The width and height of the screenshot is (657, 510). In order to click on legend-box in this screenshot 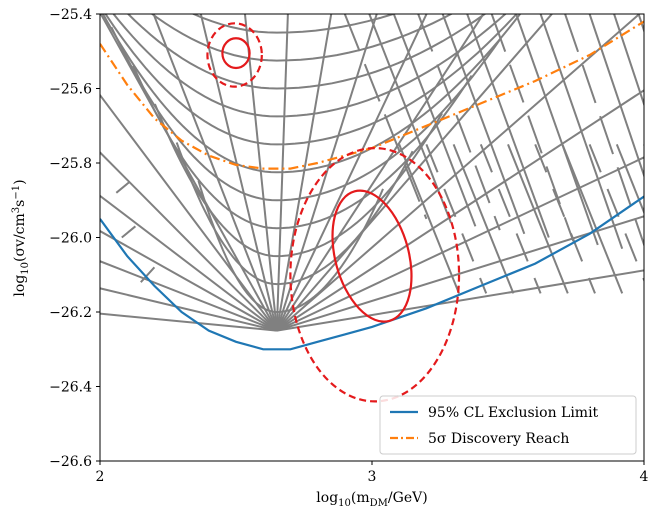, I will do `click(508, 425)`.